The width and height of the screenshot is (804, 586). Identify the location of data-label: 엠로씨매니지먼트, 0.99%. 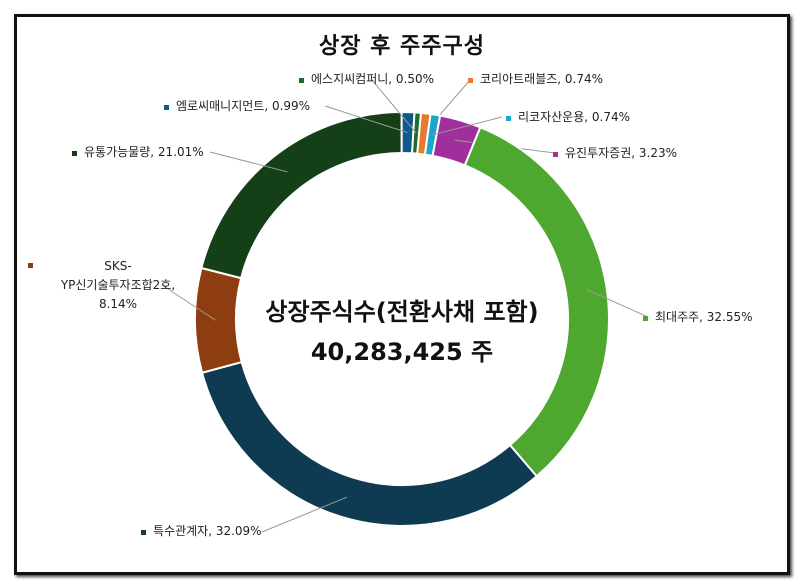
(243, 106).